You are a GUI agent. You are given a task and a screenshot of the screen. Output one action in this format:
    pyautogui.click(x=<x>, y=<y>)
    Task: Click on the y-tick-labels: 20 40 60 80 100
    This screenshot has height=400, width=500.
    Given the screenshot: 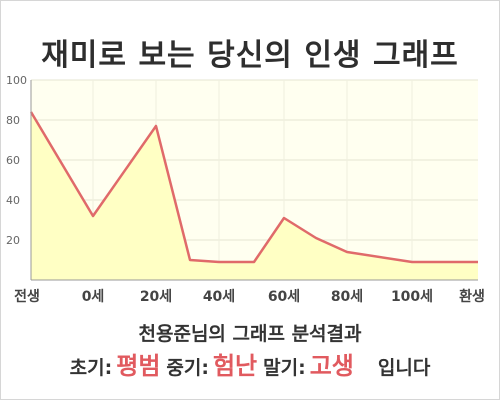 What is the action you would take?
    pyautogui.click(x=16, y=160)
    